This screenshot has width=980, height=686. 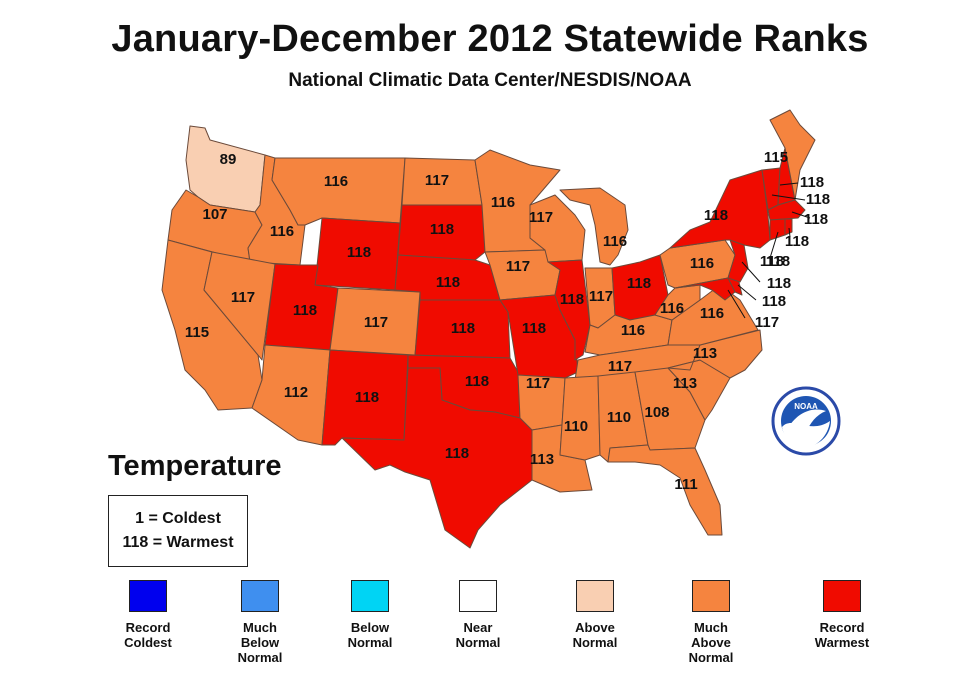 What do you see at coordinates (478, 615) in the screenshot?
I see `legend-item: Near Normal` at bounding box center [478, 615].